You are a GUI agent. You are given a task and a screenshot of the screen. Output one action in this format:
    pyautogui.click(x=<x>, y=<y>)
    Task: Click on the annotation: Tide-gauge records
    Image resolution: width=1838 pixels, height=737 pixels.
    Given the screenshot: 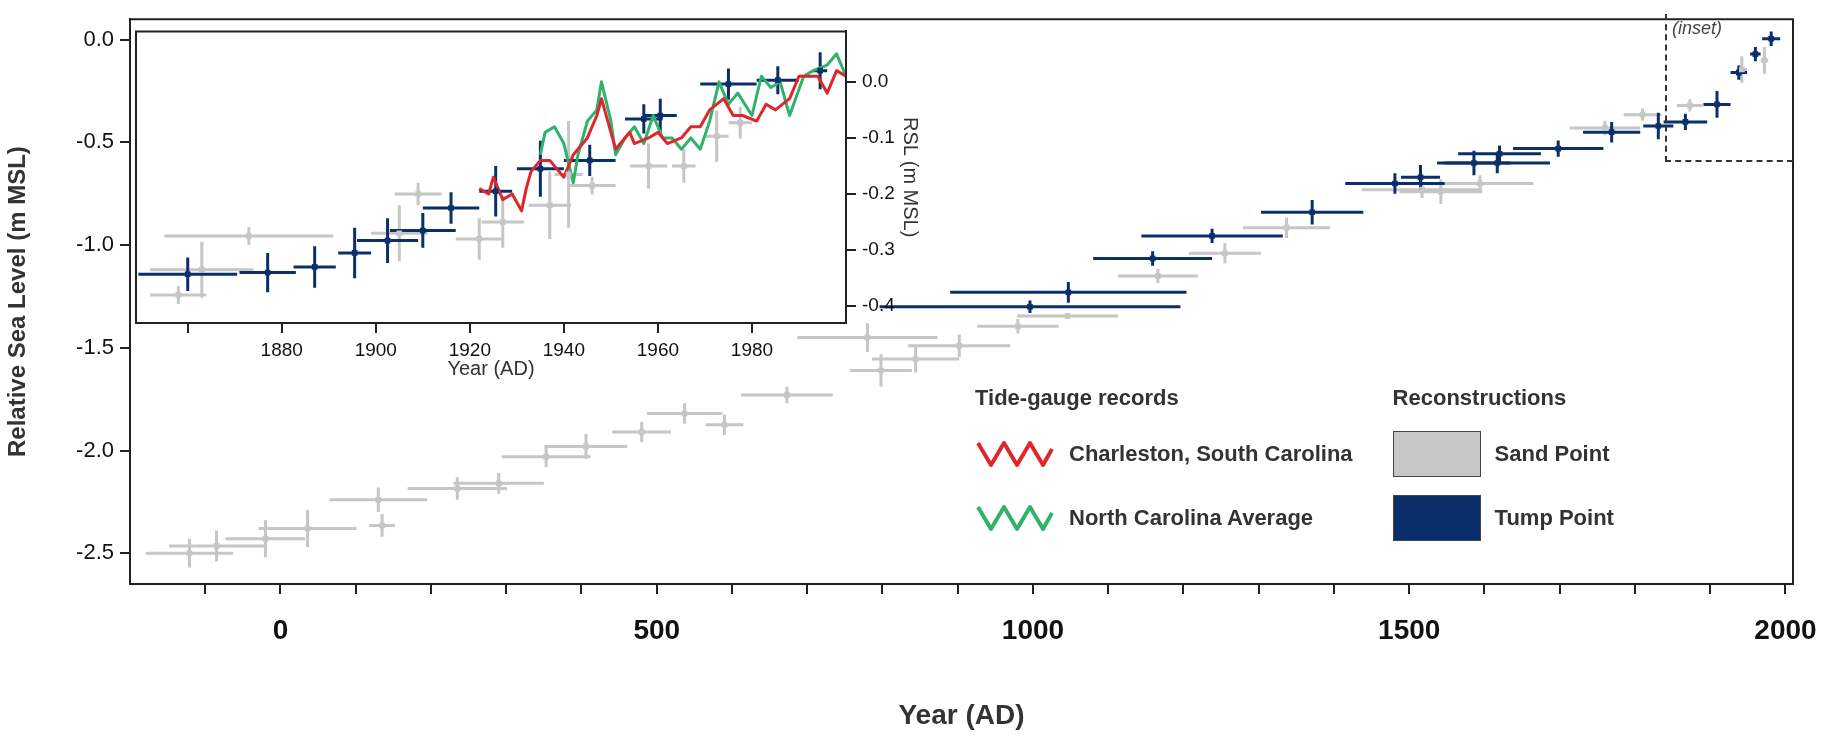 What is the action you would take?
    pyautogui.click(x=1077, y=398)
    